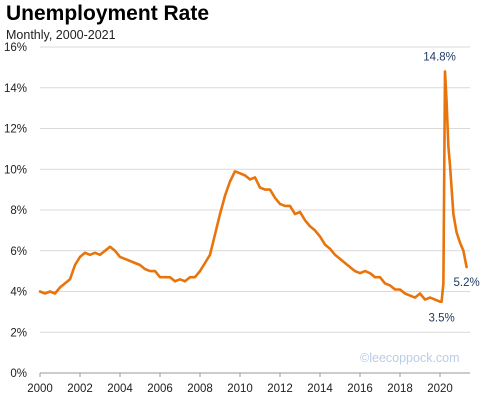 This screenshot has height=400, width=493. Describe the element at coordinates (18, 333) in the screenshot. I see `y-tick-label: 2%` at that location.